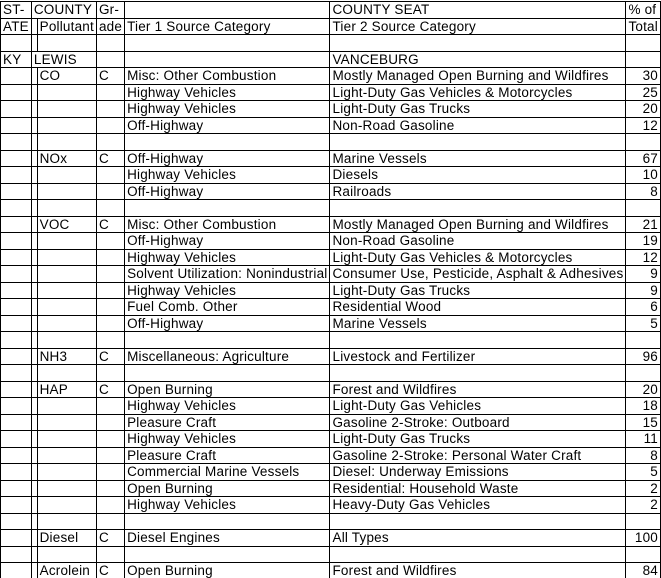 The width and height of the screenshot is (661, 578). What do you see at coordinates (643, 290) in the screenshot?
I see `cell-pct: 9` at bounding box center [643, 290].